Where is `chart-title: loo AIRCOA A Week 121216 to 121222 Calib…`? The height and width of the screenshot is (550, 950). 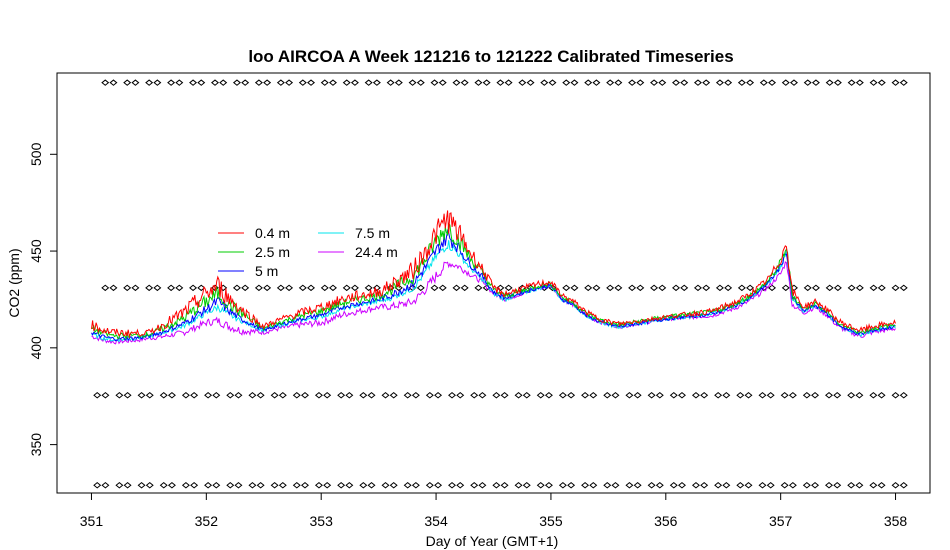 chart-title: loo AIRCOA A Week 121216 to 121222 Calib… is located at coordinates (490, 56).